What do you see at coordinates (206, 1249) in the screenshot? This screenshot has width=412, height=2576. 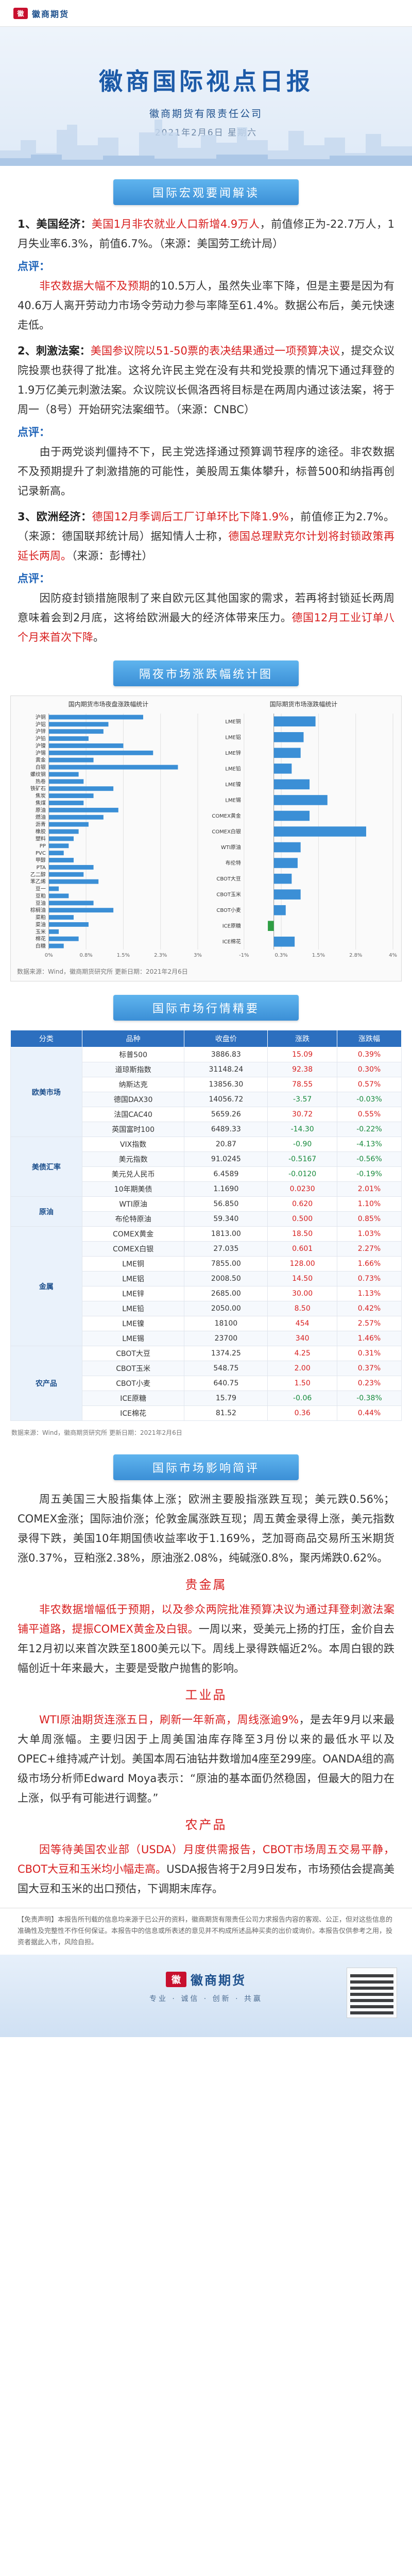 I see `table-row: COMEX白银 27.035 0.601 2.27%` at bounding box center [206, 1249].